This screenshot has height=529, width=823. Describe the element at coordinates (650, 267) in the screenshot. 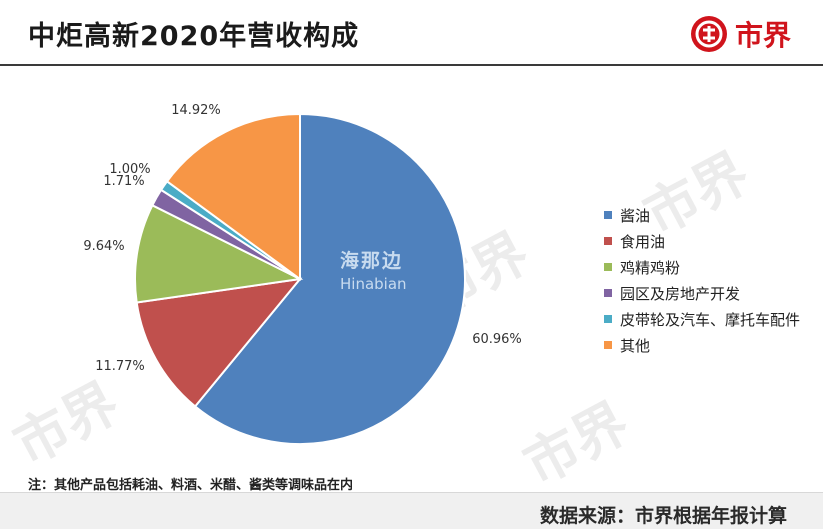

I see `legend-label: 鸡精鸡粉` at that location.